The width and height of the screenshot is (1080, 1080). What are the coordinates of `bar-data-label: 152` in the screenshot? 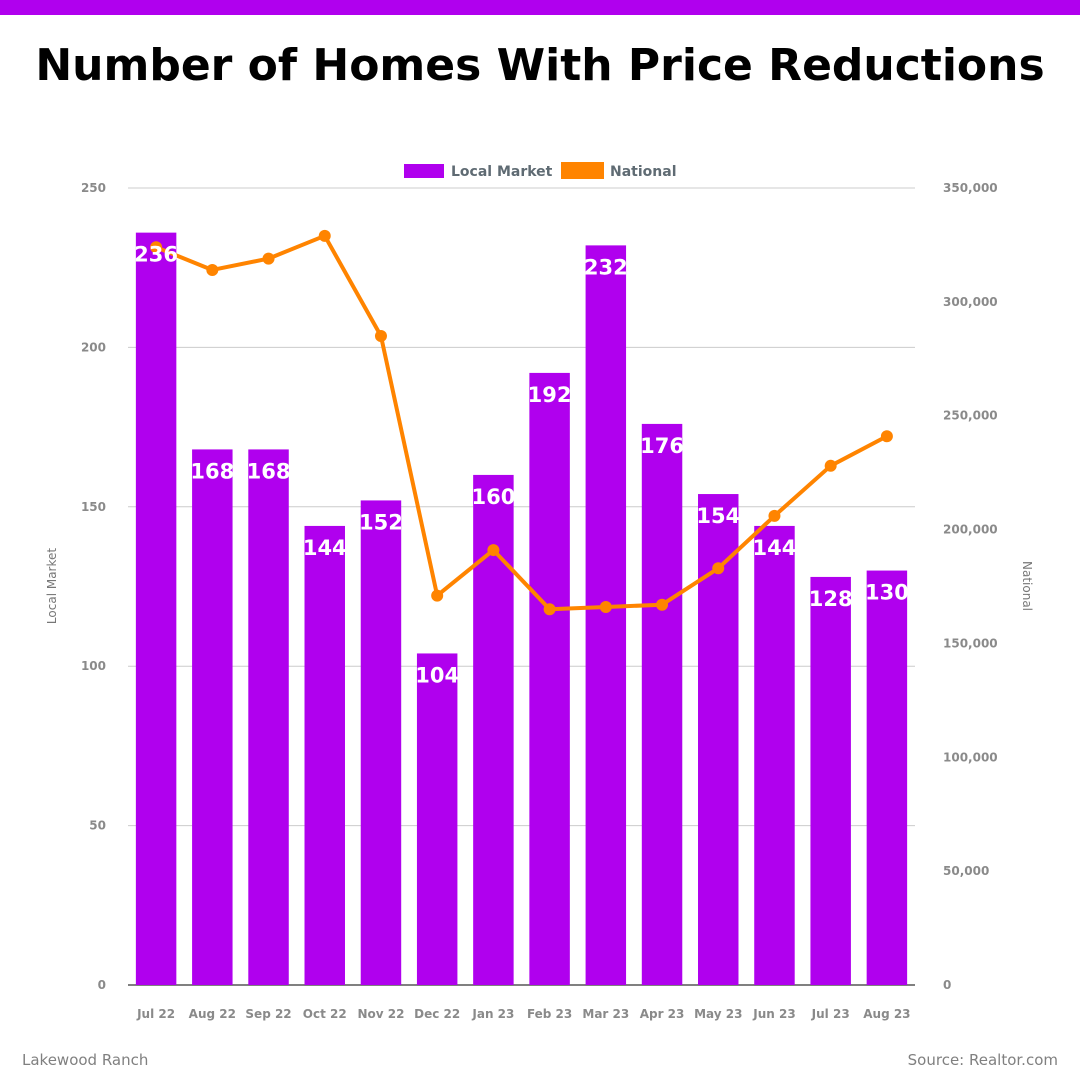 It's located at (381, 522).